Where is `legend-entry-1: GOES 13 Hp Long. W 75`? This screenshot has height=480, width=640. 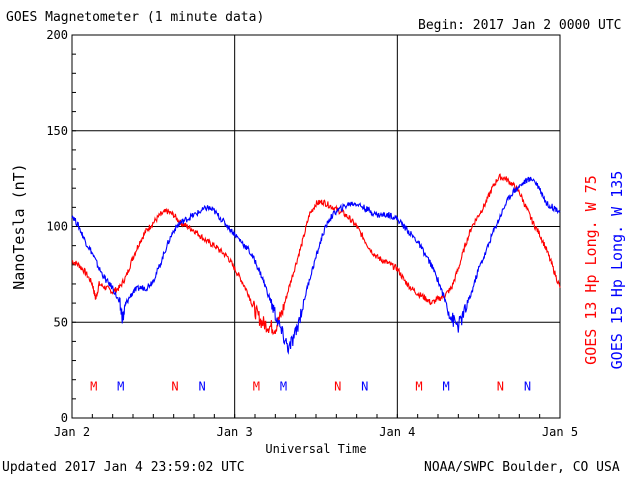
legend-entry-1: GOES 13 Hp Long. W 75 is located at coordinates (591, 270).